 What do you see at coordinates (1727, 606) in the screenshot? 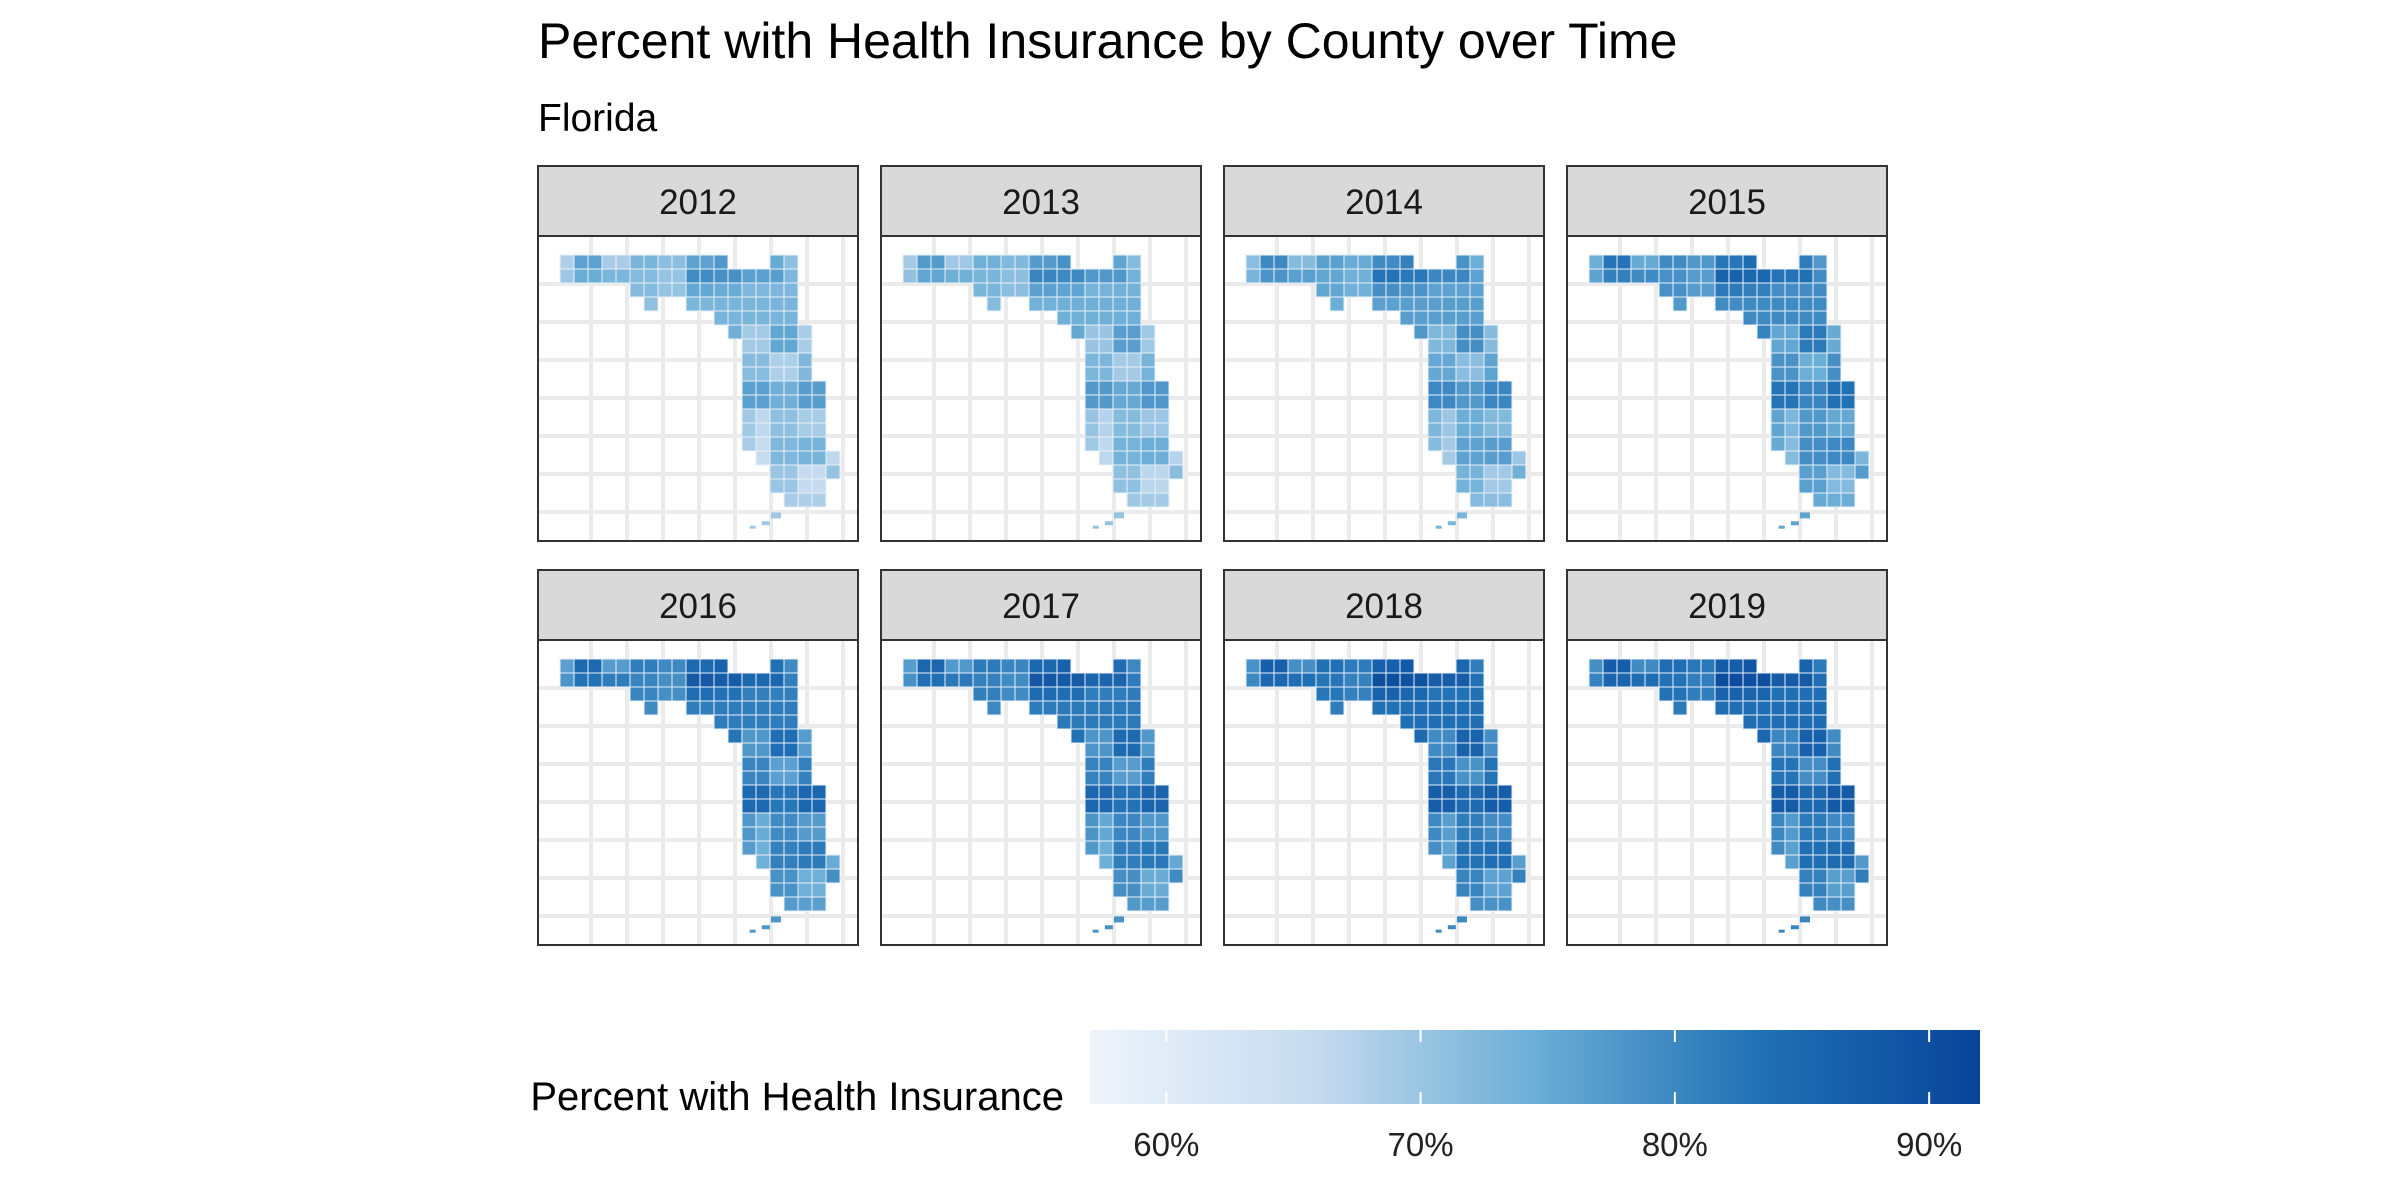
I see `facet-strip-label: 2019` at bounding box center [1727, 606].